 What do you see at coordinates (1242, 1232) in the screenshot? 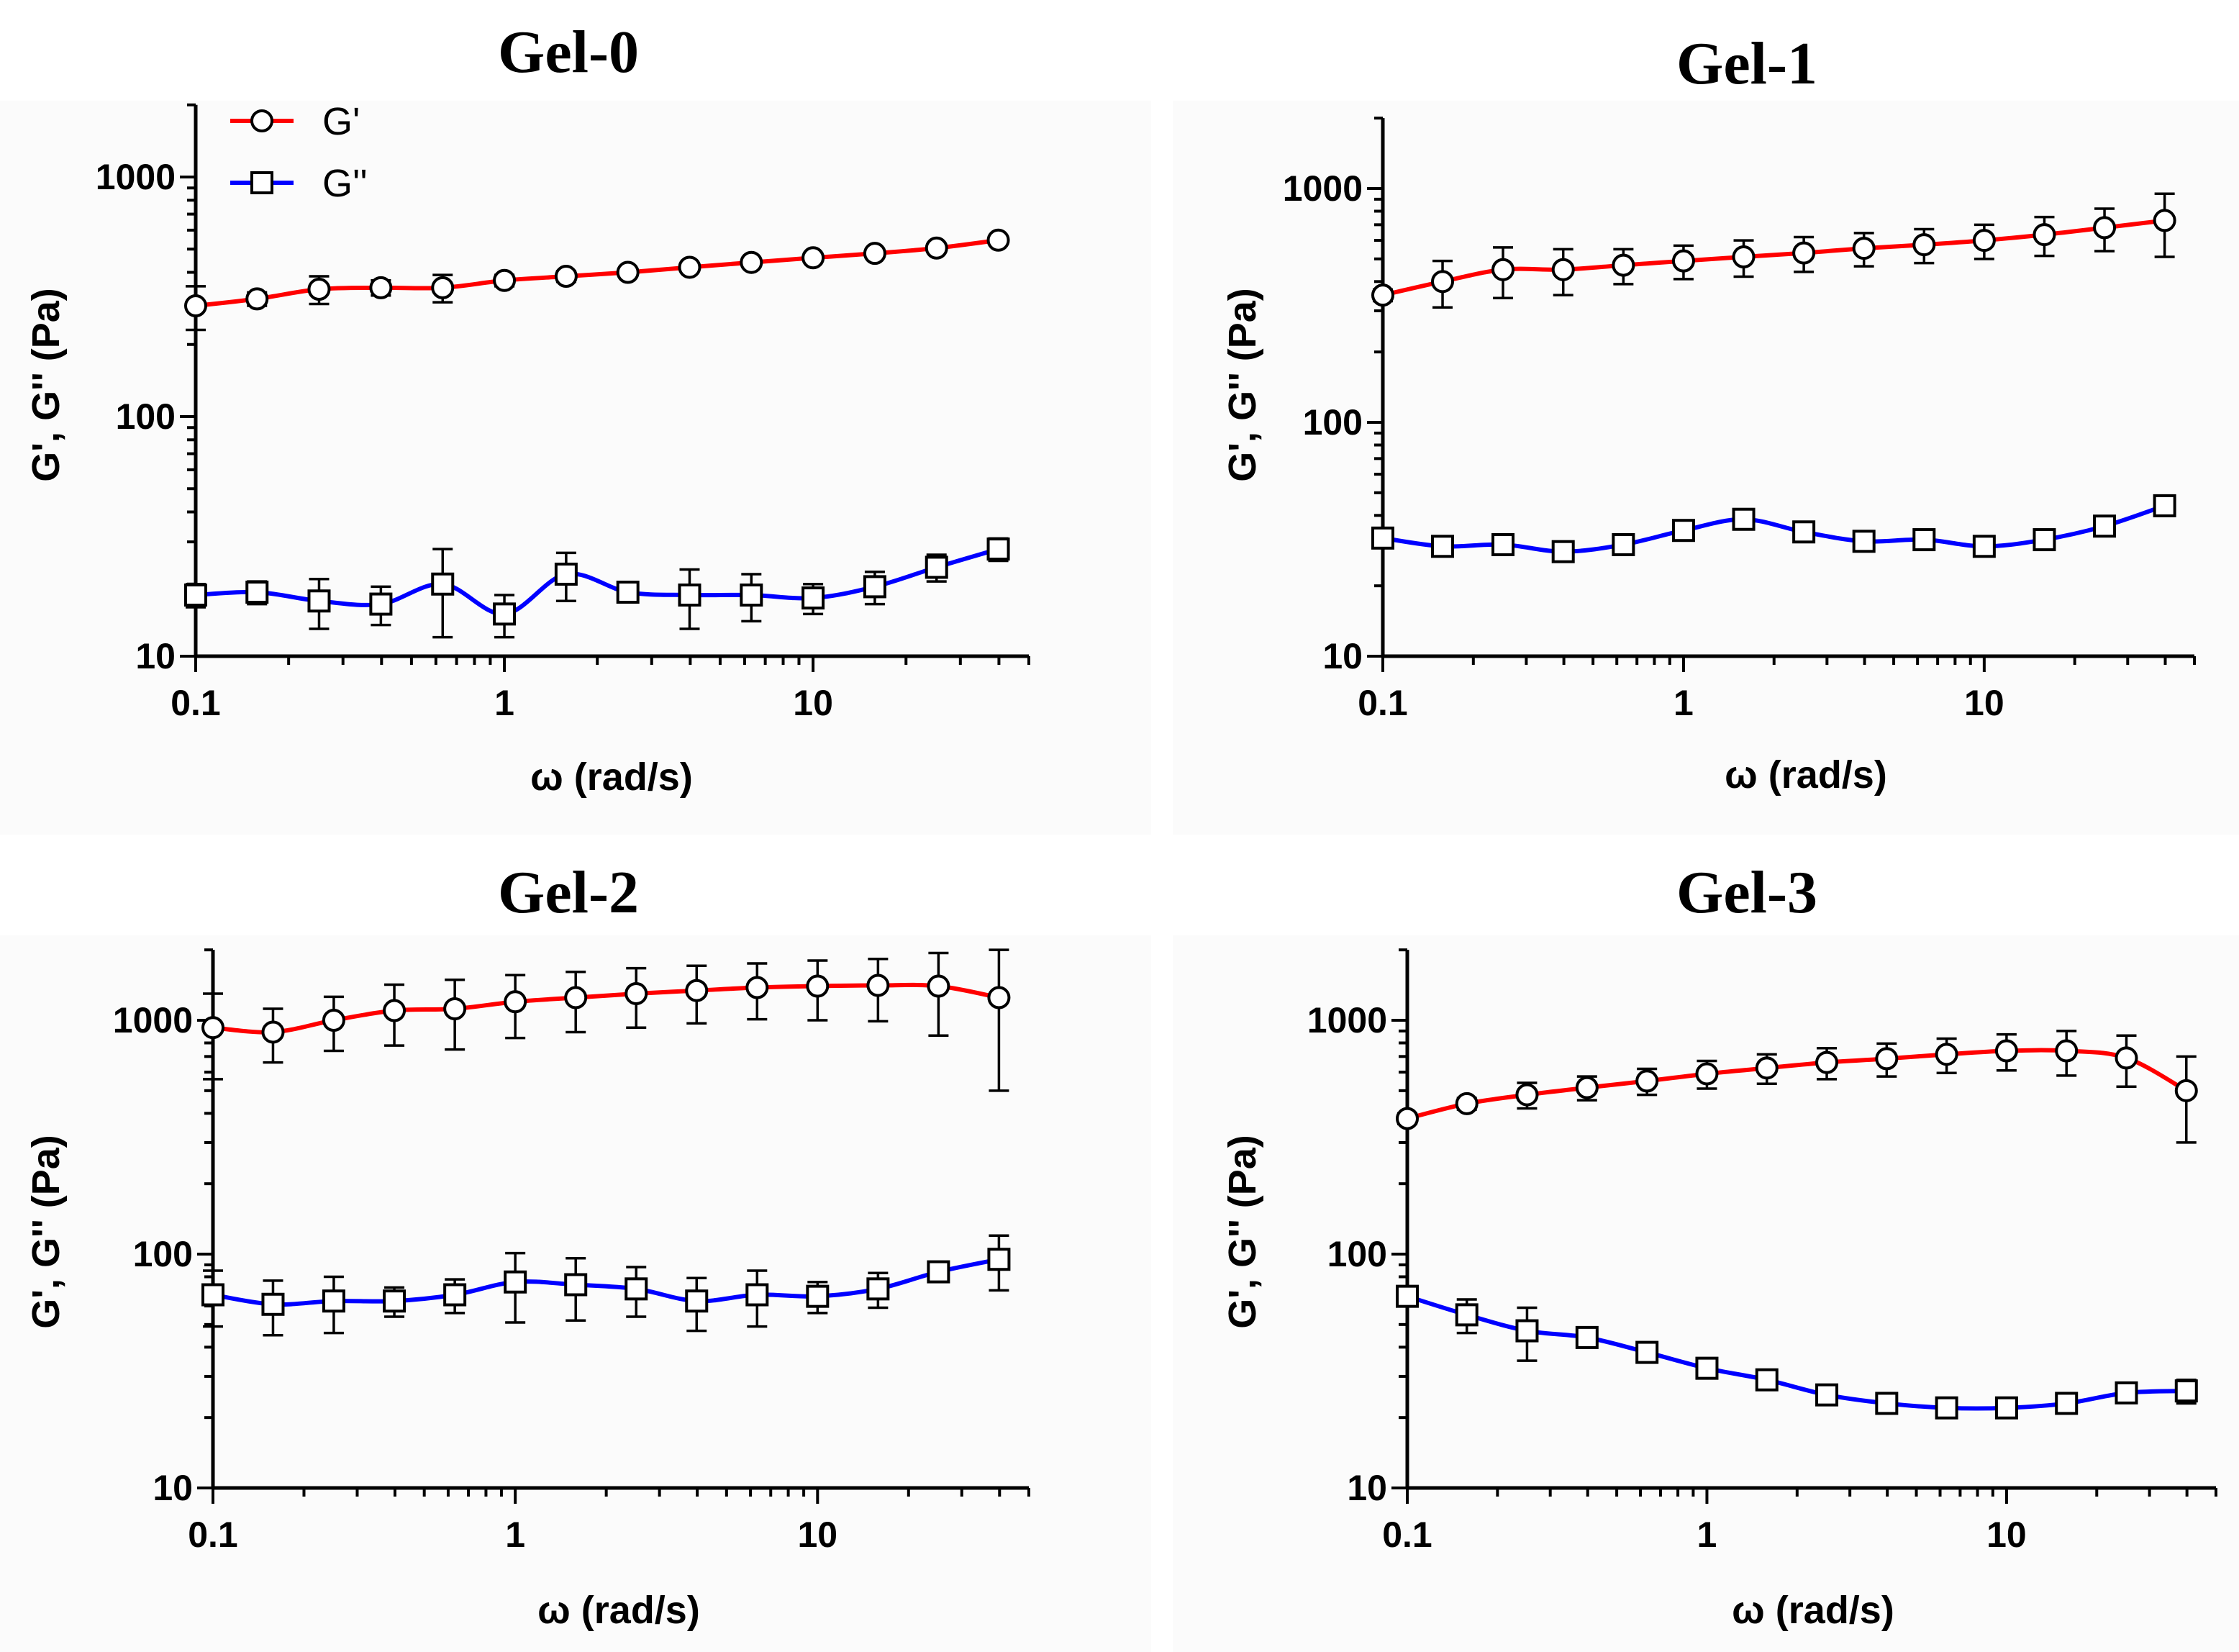
I see `y-axis-title-gel-3: G', G'' (Pa)` at bounding box center [1242, 1232].